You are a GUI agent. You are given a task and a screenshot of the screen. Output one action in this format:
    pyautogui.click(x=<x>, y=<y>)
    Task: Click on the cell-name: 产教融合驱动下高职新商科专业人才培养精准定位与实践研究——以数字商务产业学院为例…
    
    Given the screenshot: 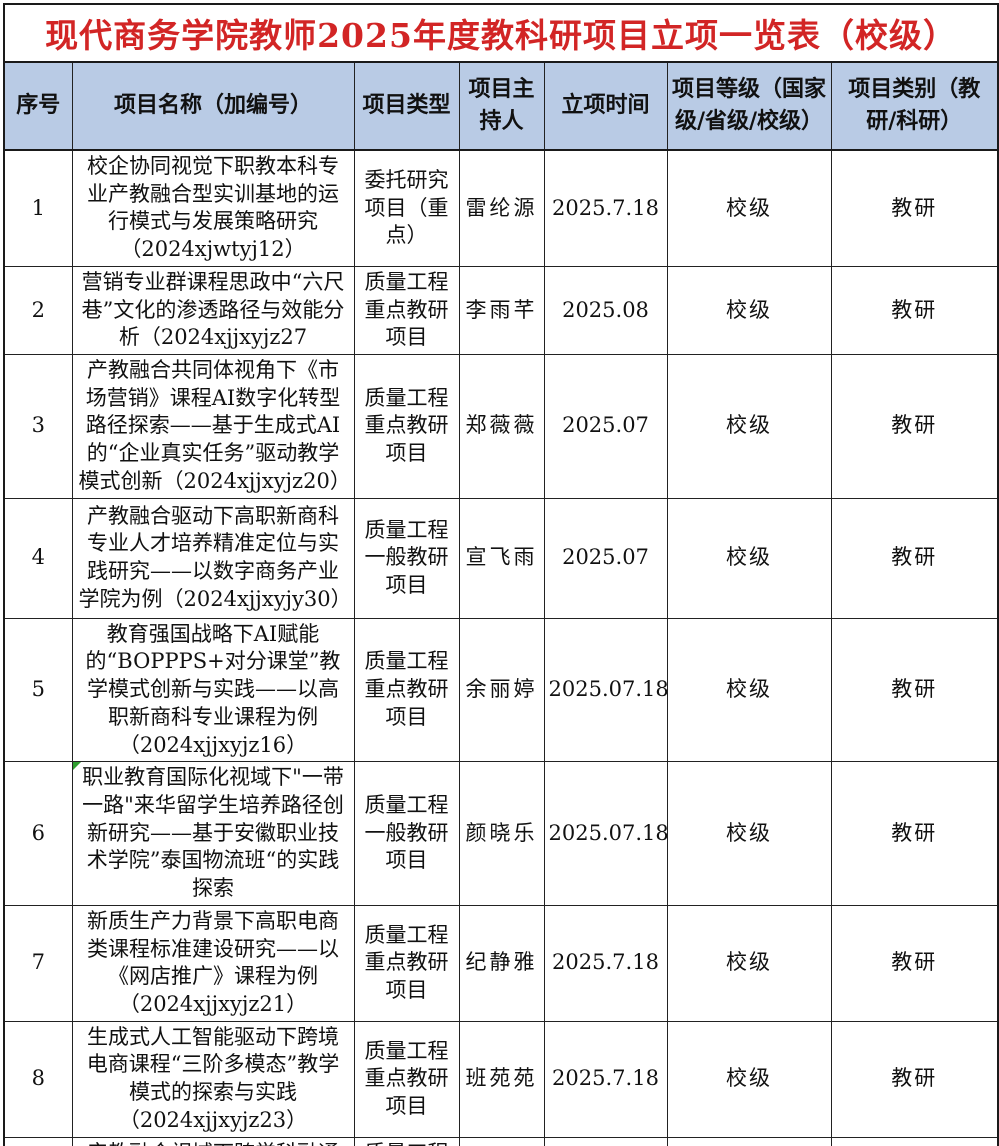 What is the action you would take?
    pyautogui.click(x=213, y=558)
    